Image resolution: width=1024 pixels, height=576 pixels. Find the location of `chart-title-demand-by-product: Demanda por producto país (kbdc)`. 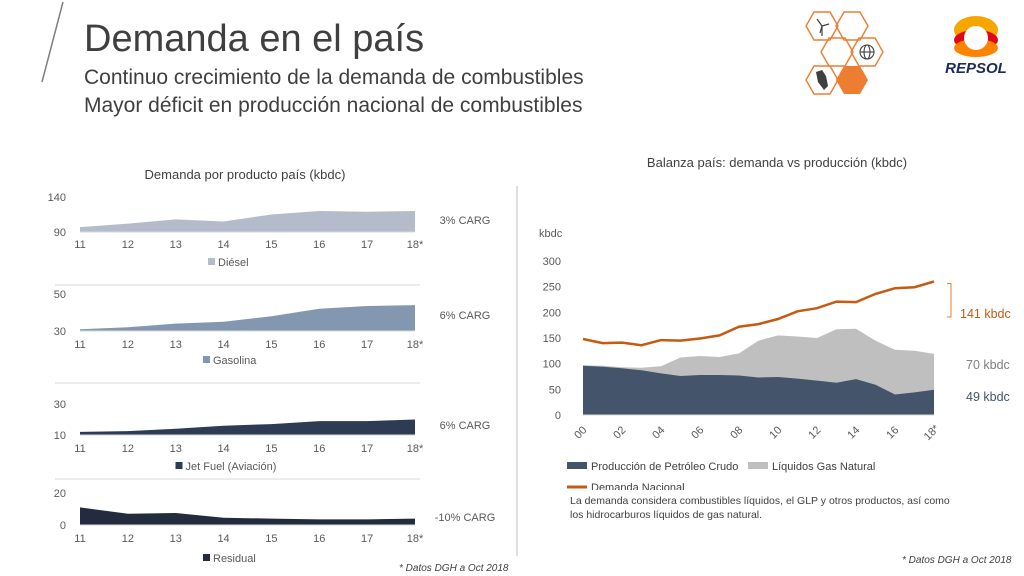

chart-title-demand-by-product: Demanda por producto país (kbdc) is located at coordinates (245, 174).